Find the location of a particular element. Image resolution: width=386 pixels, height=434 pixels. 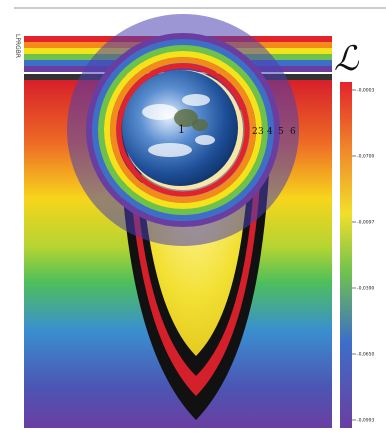

shell-label-1: 1 is located at coordinates (181, 129).